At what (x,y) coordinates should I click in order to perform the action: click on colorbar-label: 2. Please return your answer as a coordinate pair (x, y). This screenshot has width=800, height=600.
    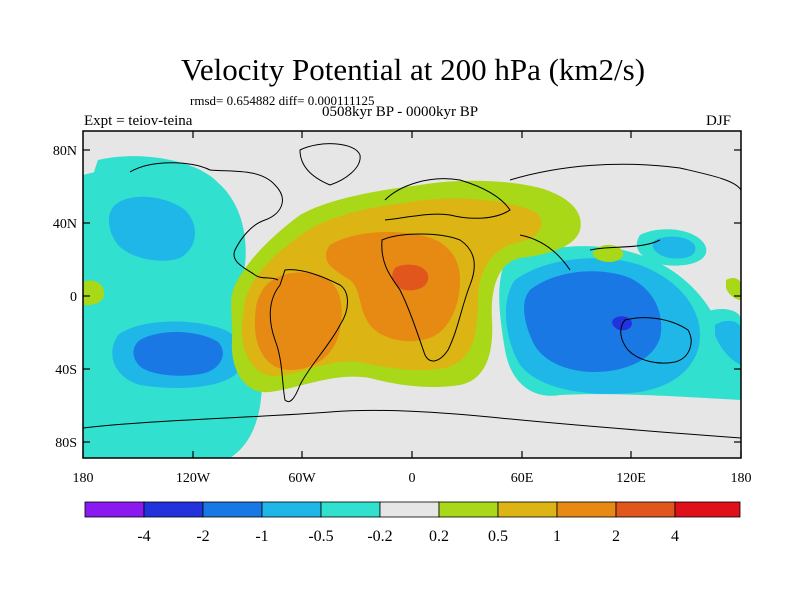
    Looking at the image, I should click on (616, 536).